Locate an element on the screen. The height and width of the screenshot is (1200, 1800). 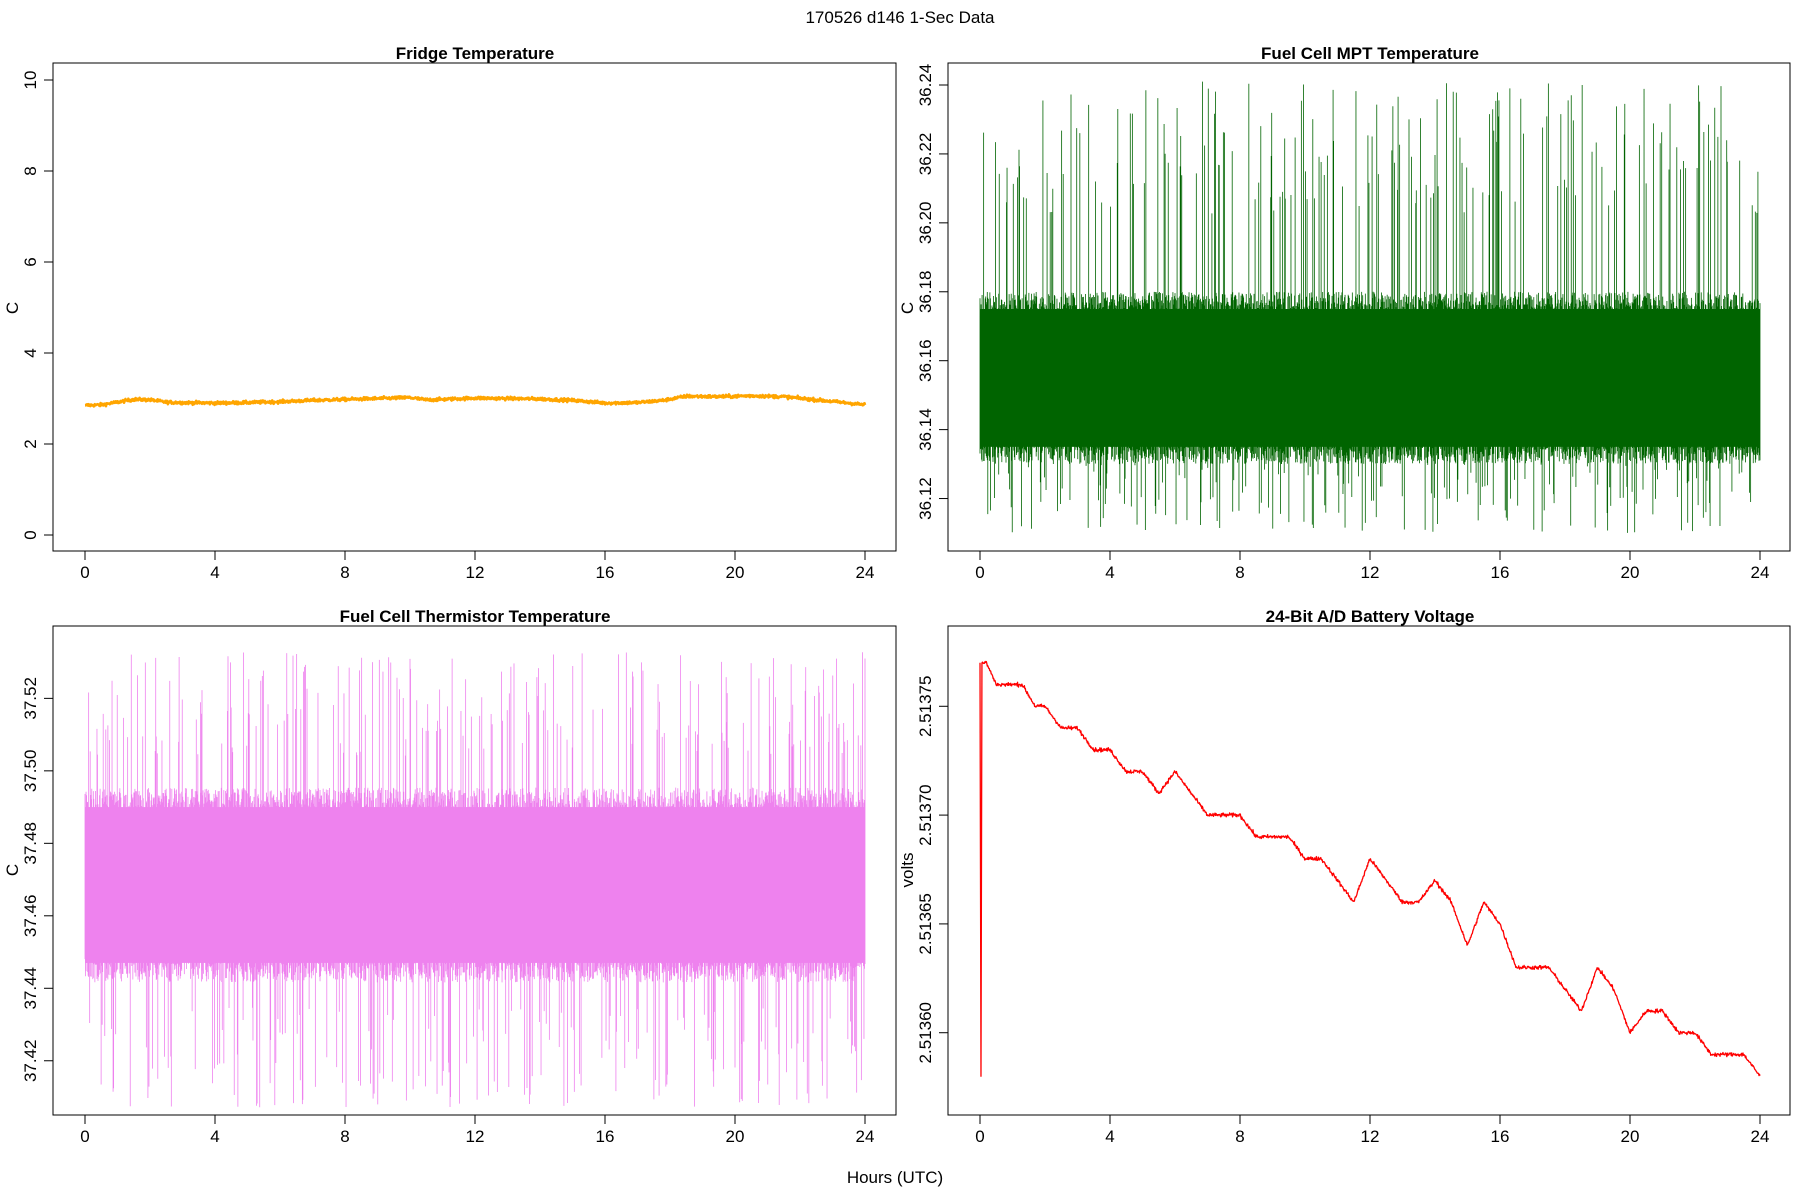
y-tick-label: 36.22 is located at coordinates (925, 154).